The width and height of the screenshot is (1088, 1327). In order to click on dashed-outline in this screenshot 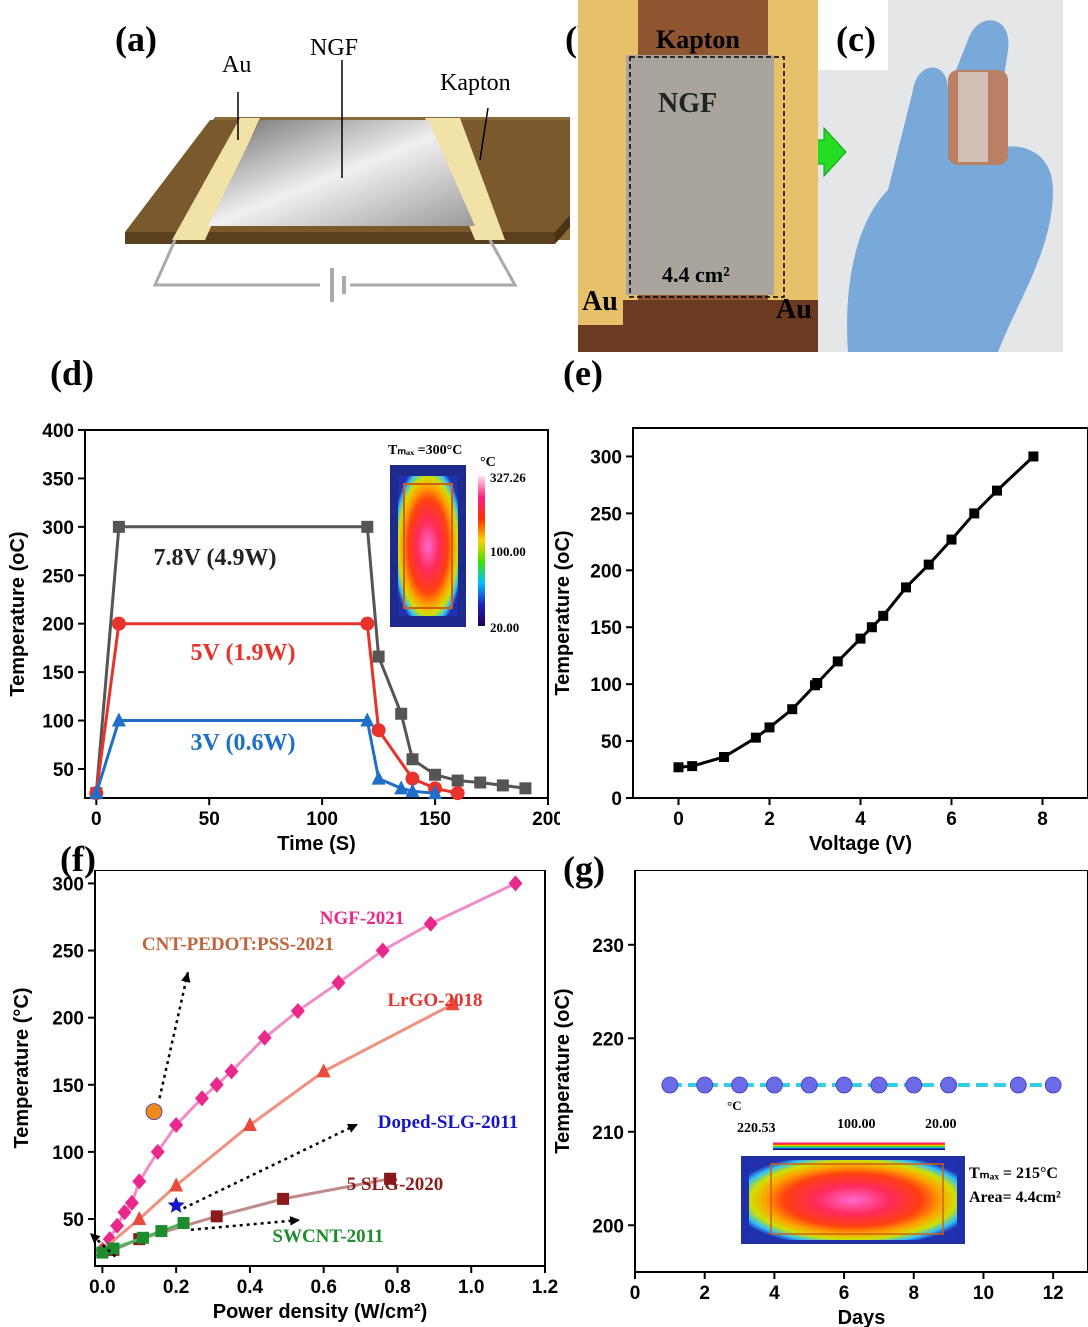, I will do `click(707, 177)`.